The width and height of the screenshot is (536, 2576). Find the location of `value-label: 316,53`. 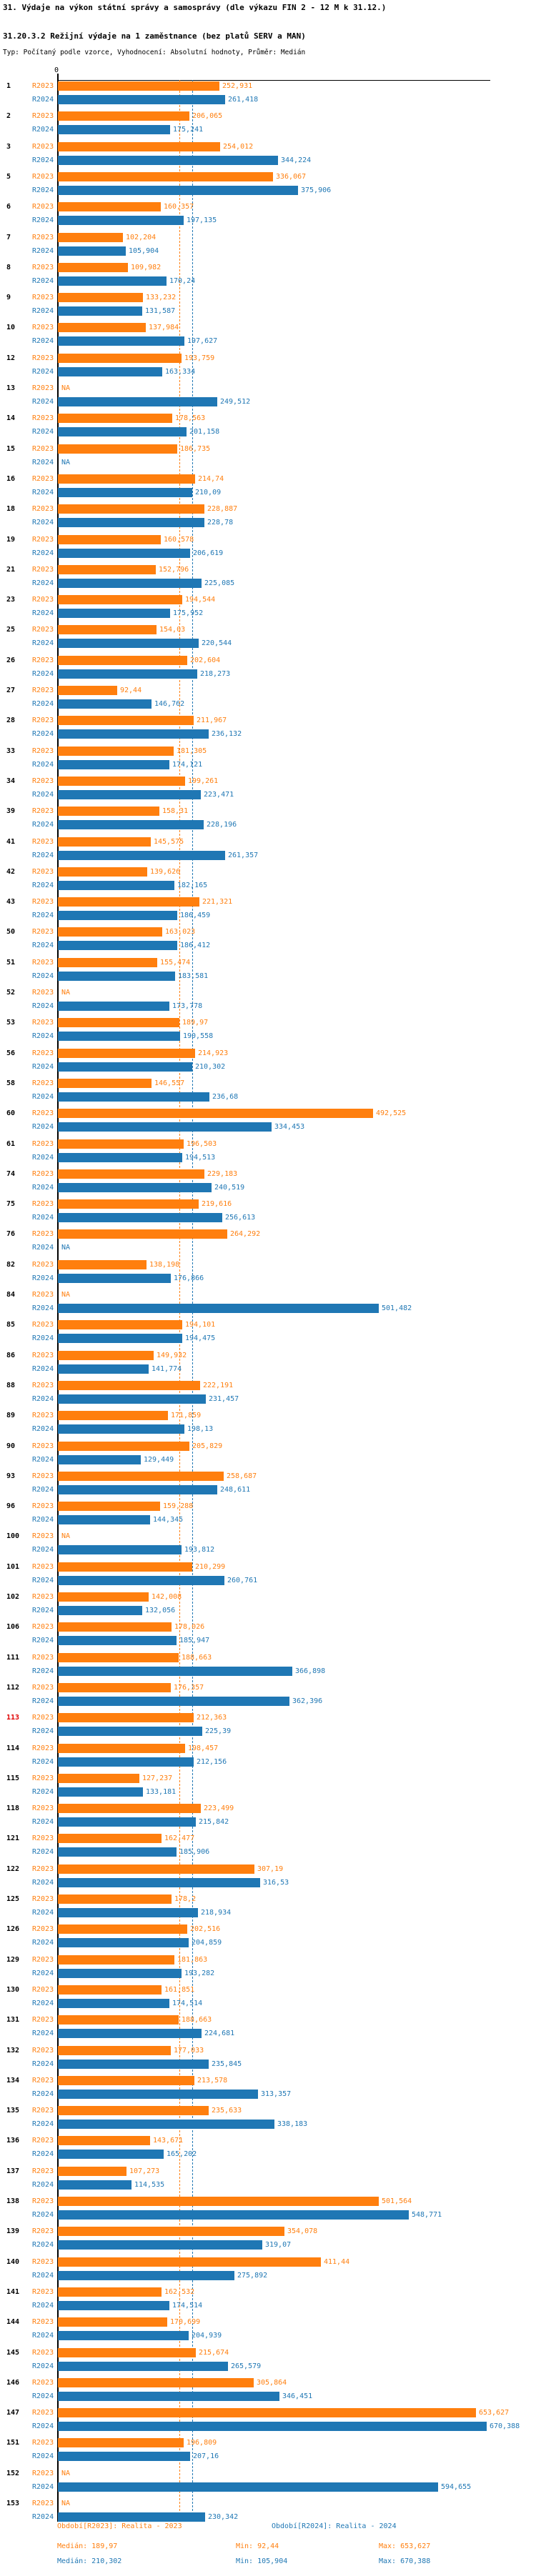

value-label: 316,53 is located at coordinates (276, 1882).